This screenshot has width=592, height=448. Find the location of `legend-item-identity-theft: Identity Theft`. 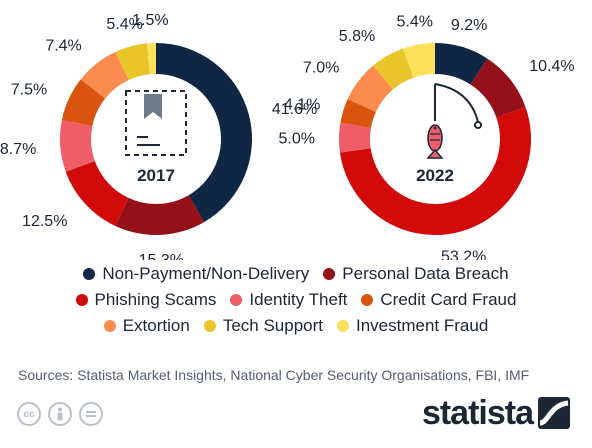

legend-item-identity-theft: Identity Theft is located at coordinates (288, 300).